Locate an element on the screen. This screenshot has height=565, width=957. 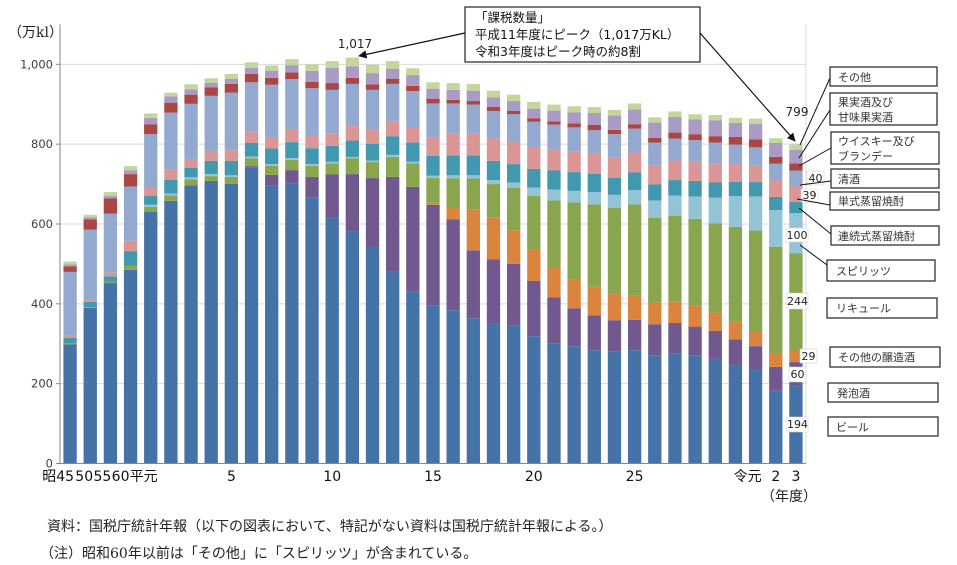
legend-item-continuous-distilled-shochu: 連続式蒸留焼酎 is located at coordinates (869, 226).